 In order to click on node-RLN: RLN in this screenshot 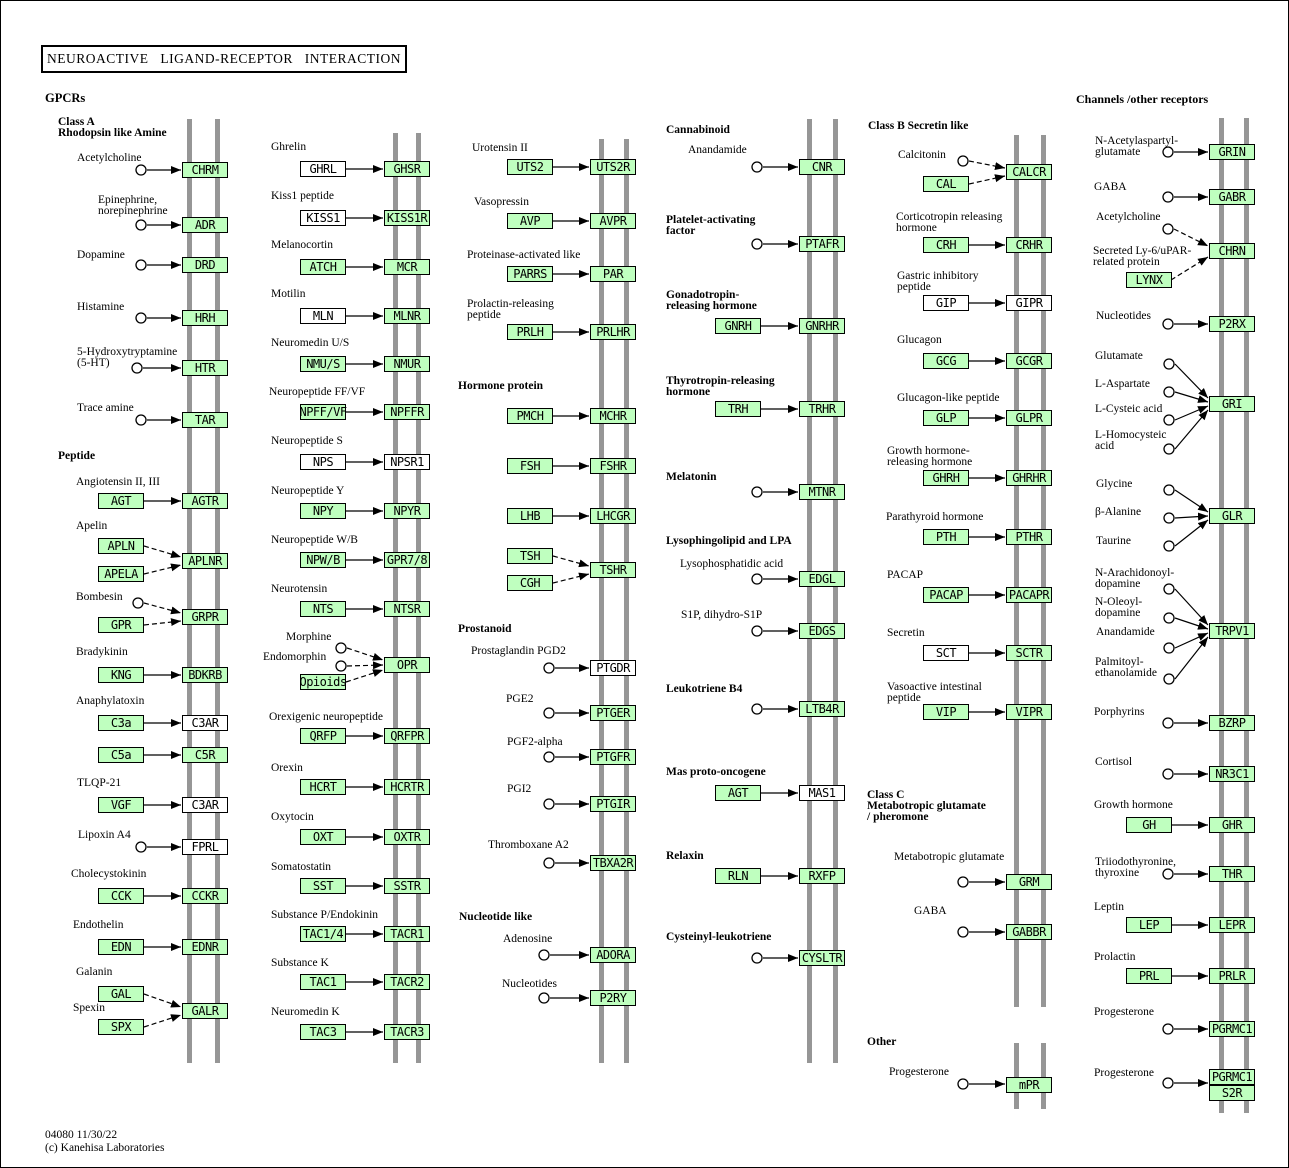, I will do `click(738, 876)`.